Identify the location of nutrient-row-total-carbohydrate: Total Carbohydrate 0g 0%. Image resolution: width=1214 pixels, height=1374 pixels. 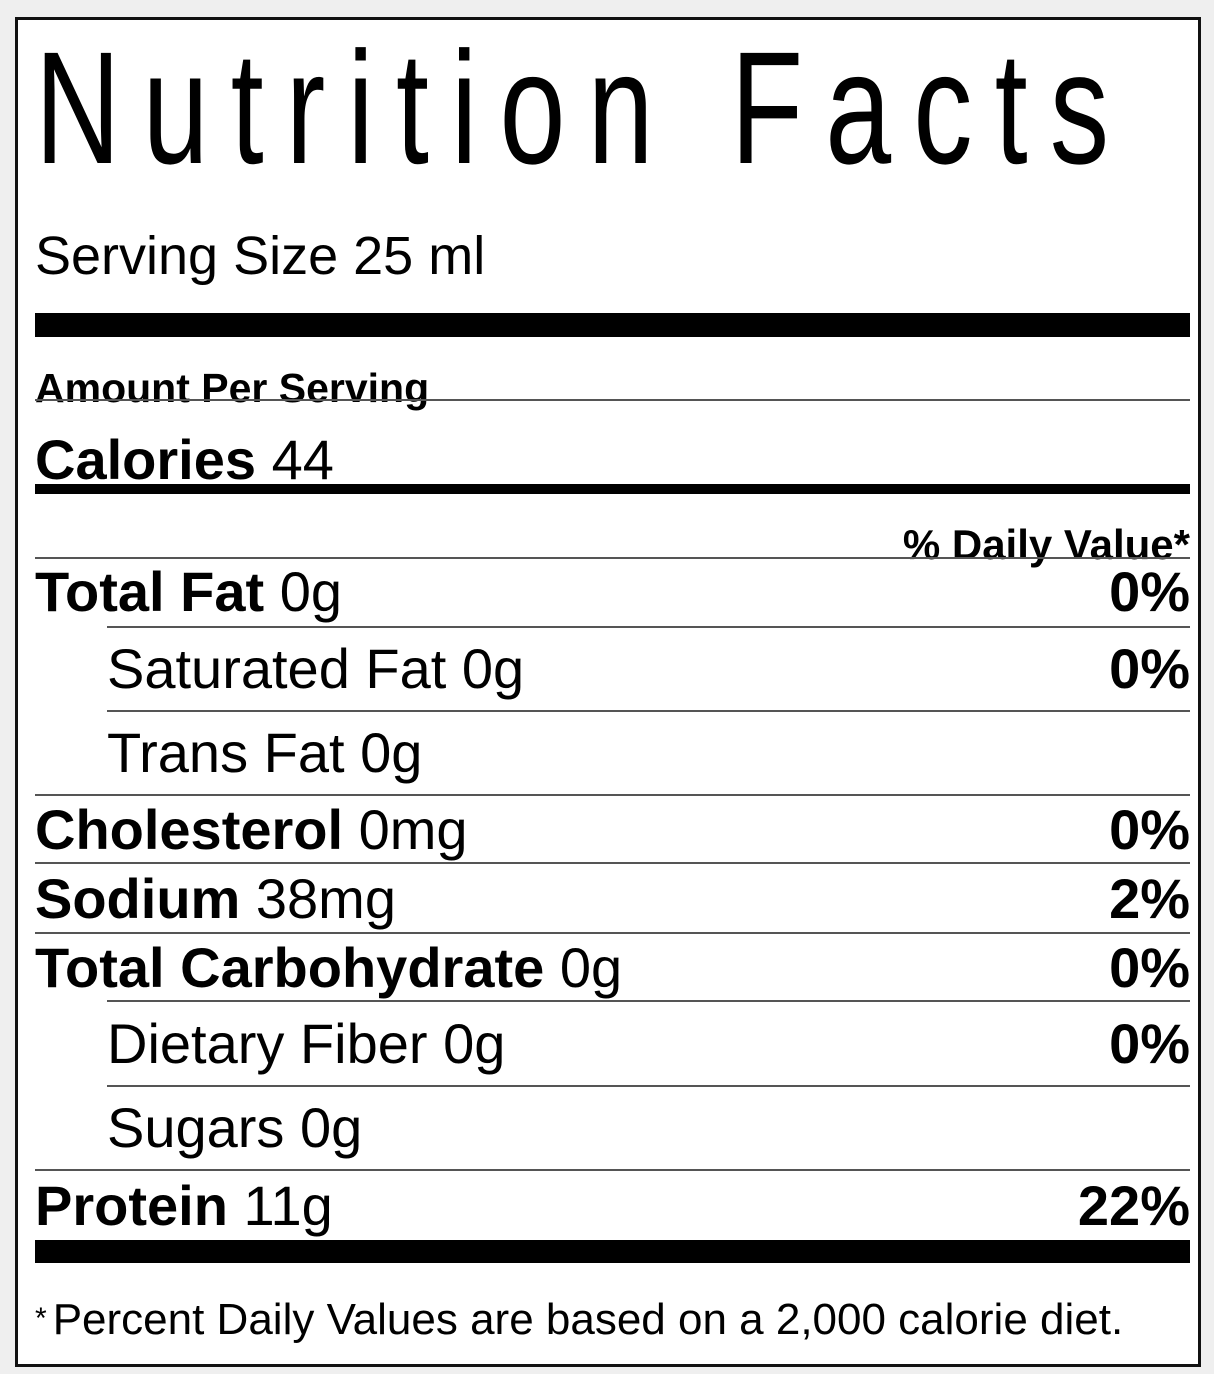
(612, 968).